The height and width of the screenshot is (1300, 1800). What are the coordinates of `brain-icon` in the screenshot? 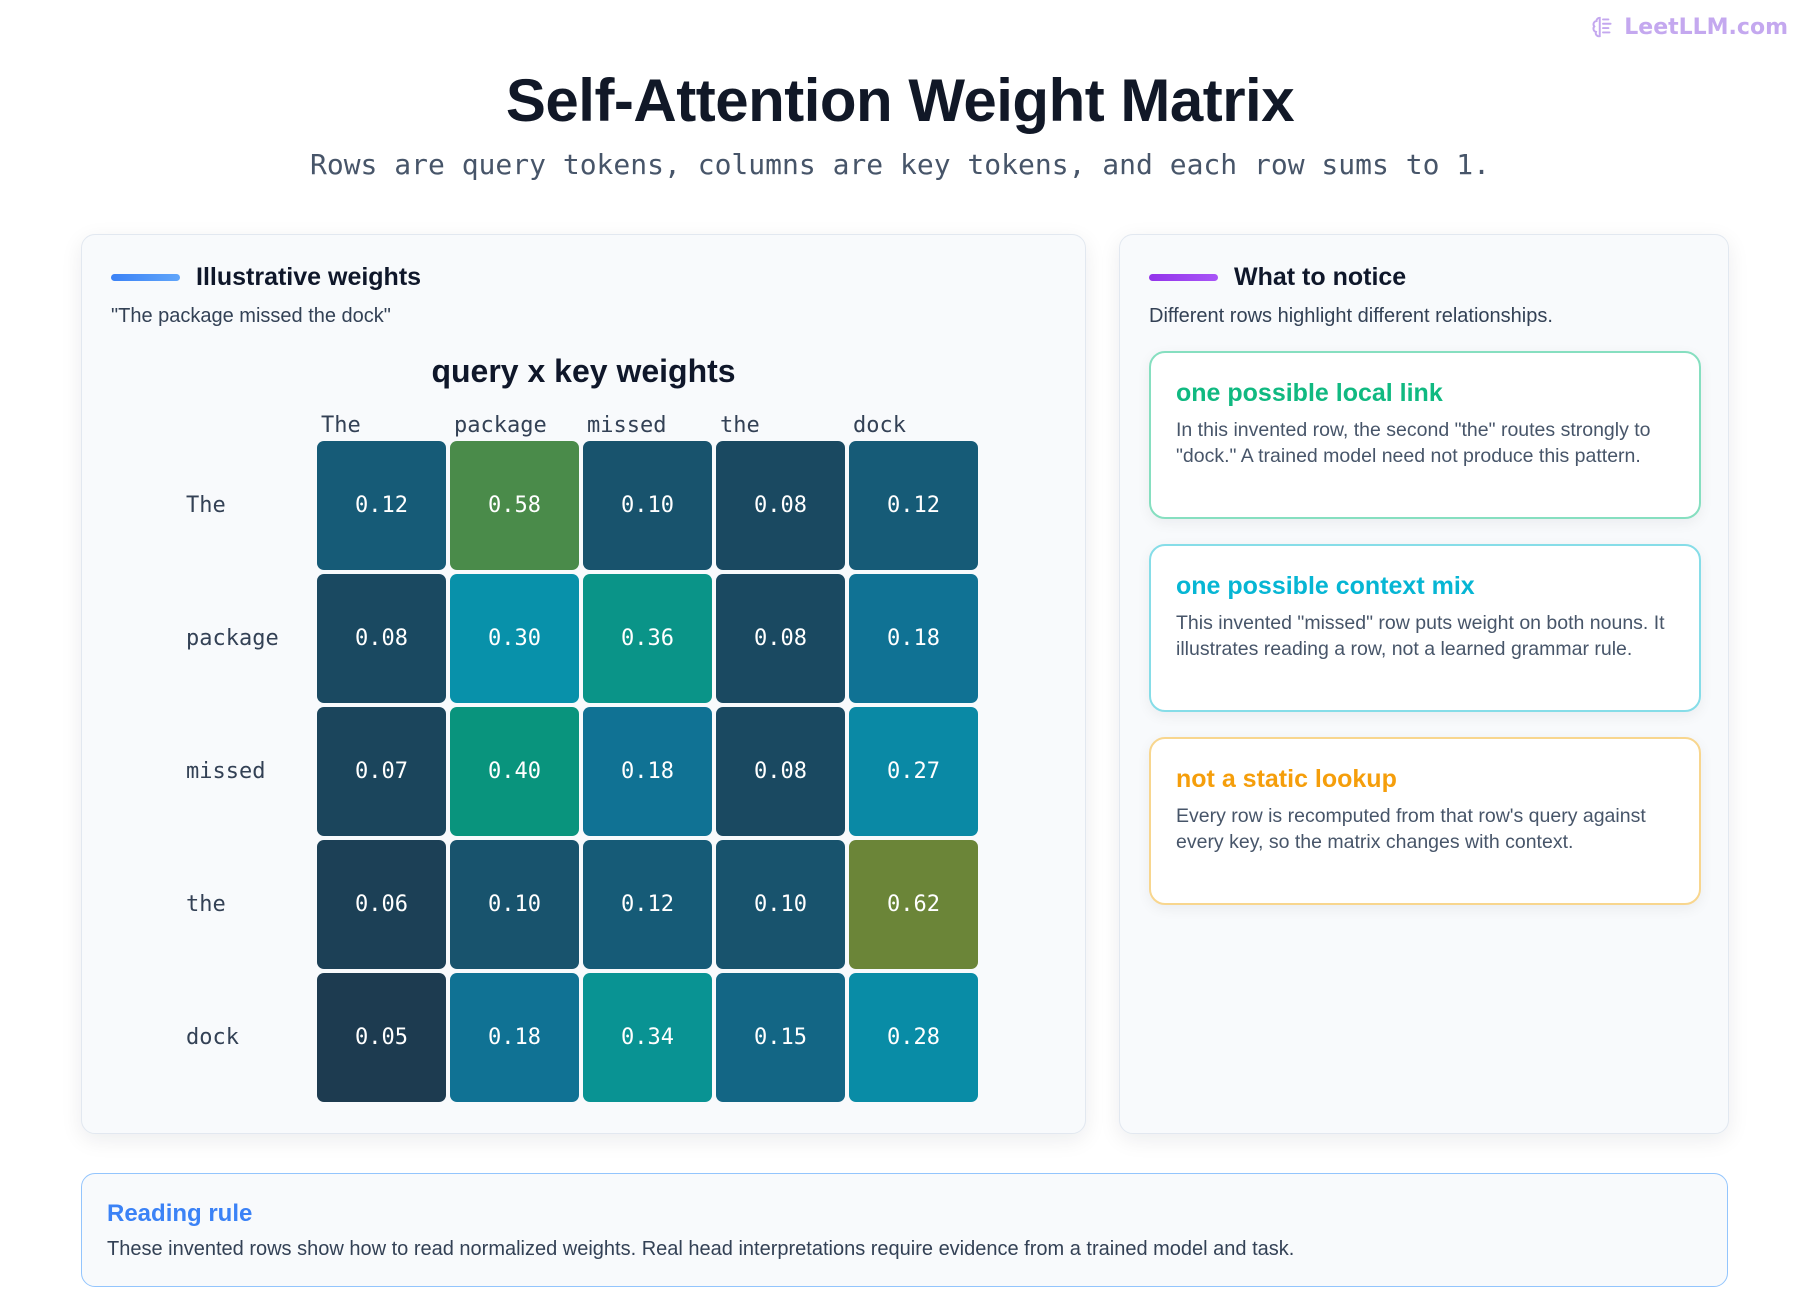 It's located at (1602, 27).